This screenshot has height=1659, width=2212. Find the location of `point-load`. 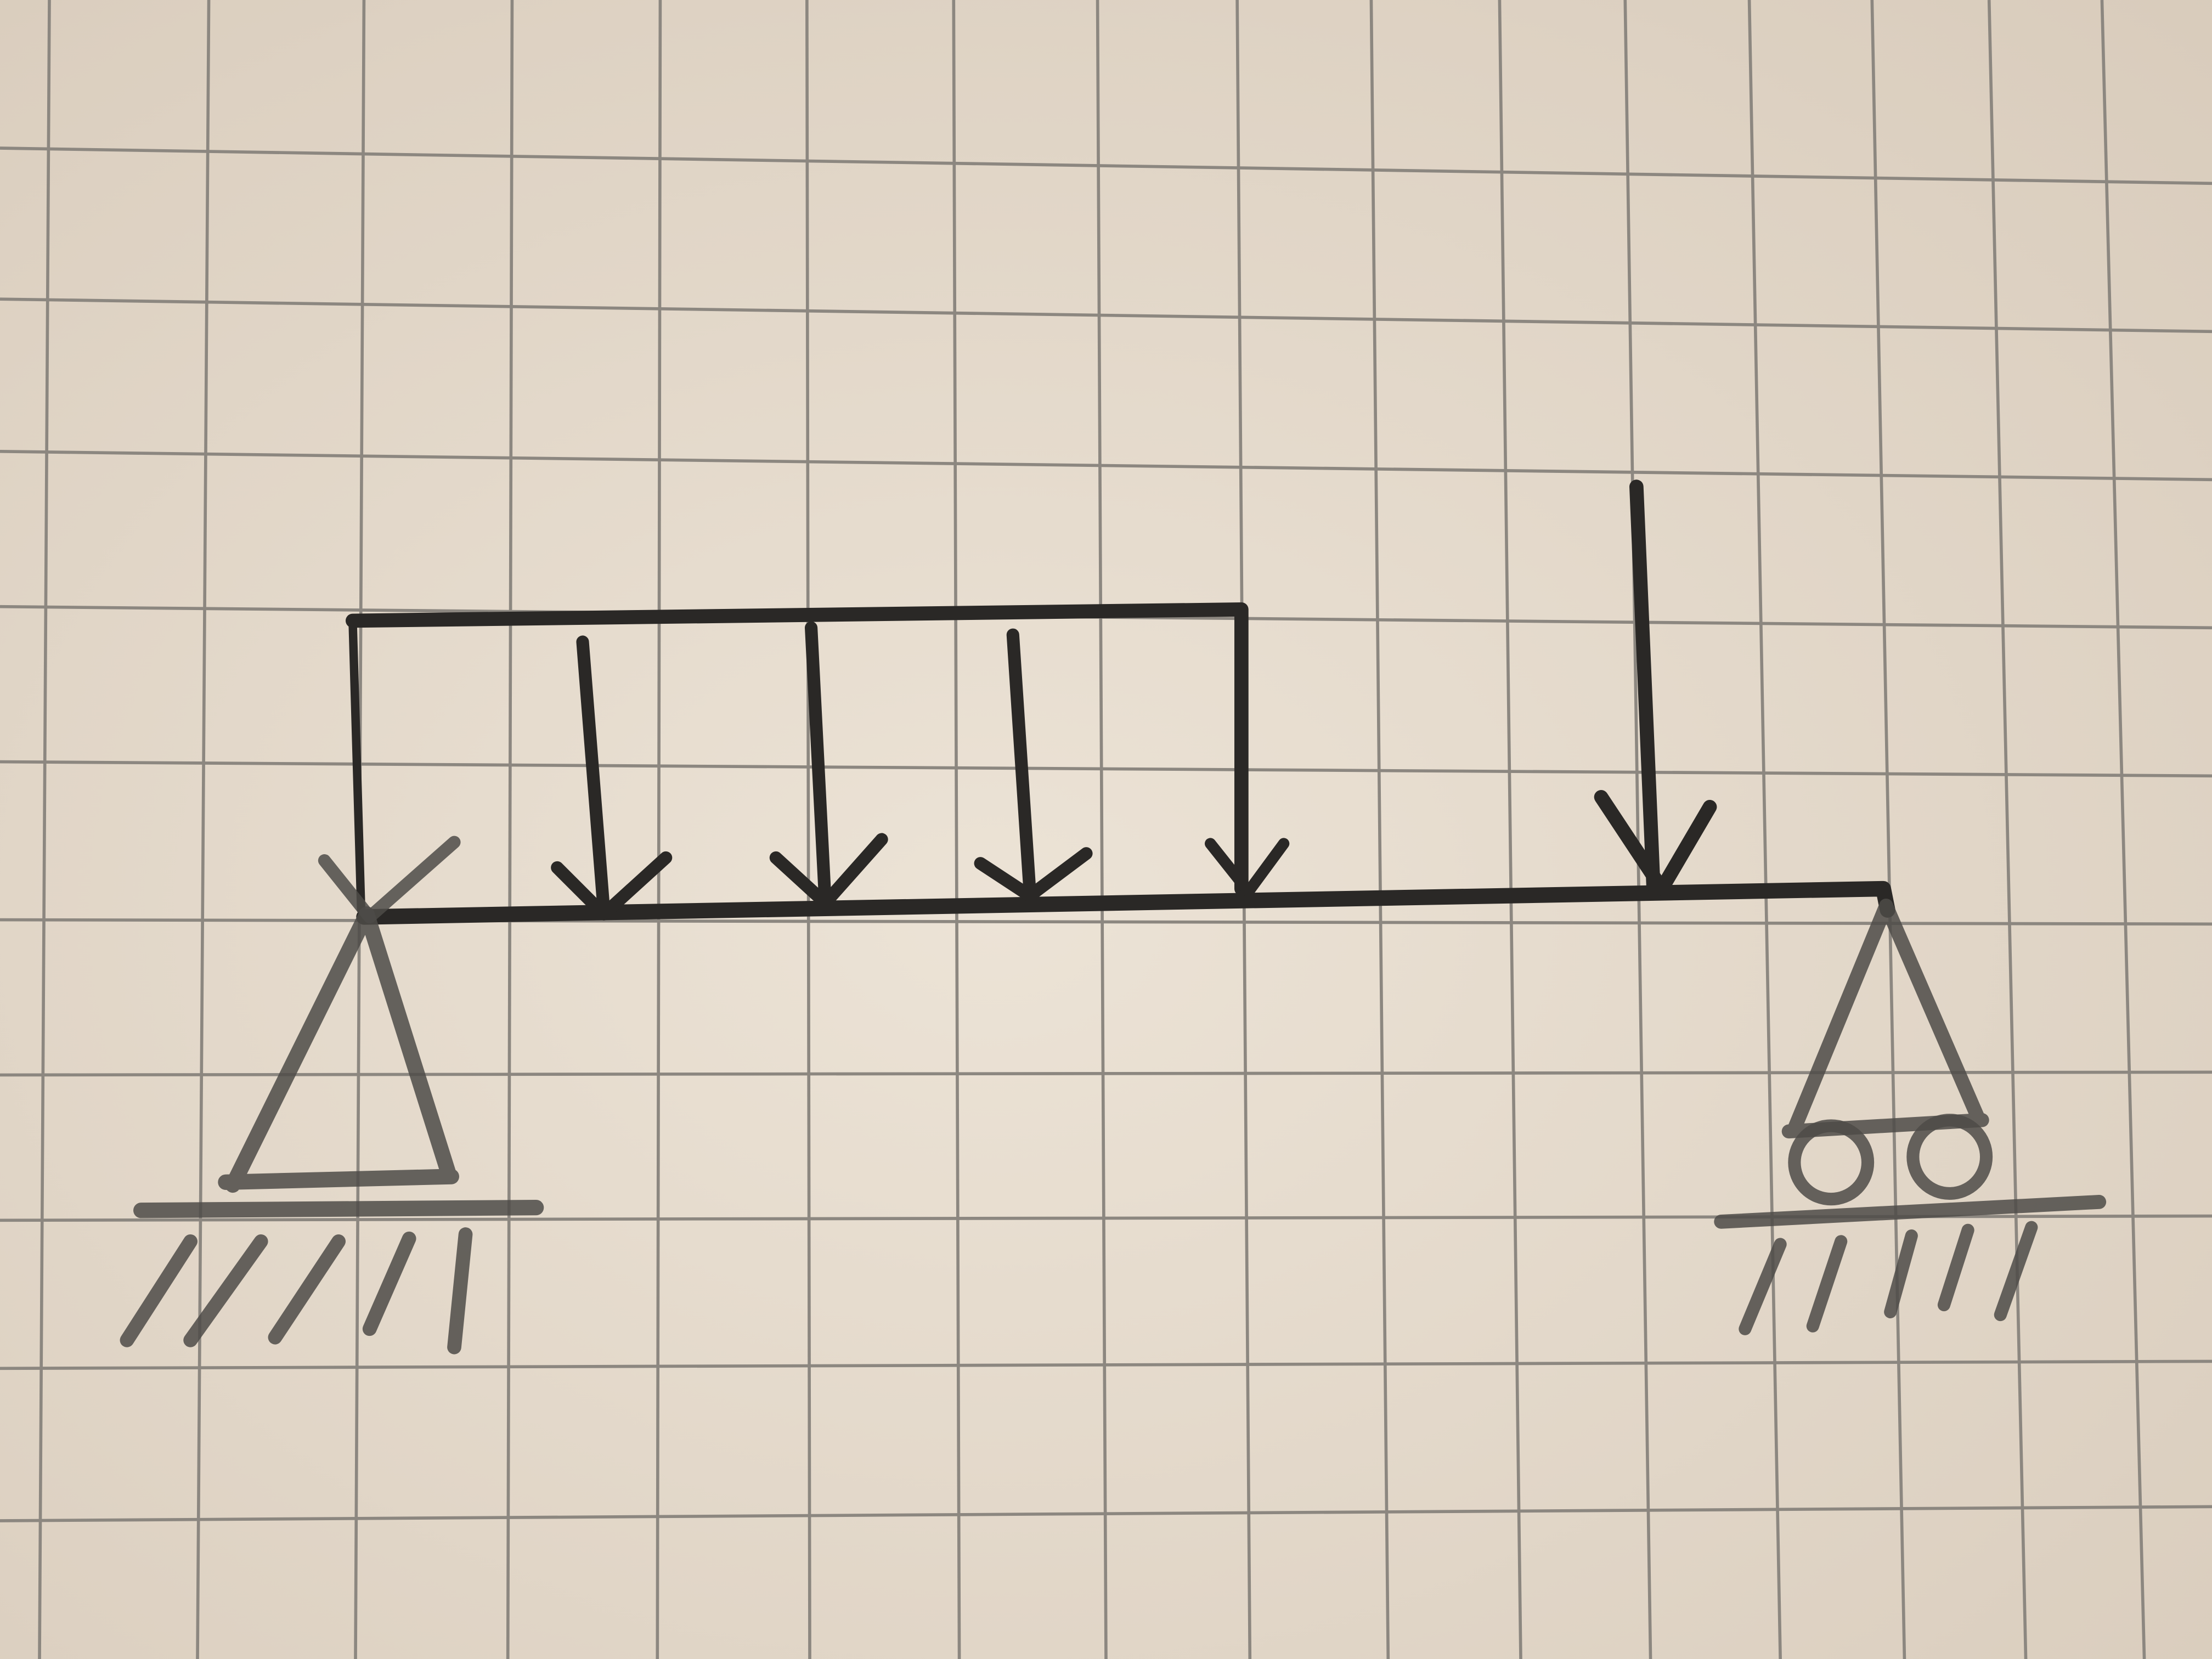

point-load is located at coordinates (1655, 687).